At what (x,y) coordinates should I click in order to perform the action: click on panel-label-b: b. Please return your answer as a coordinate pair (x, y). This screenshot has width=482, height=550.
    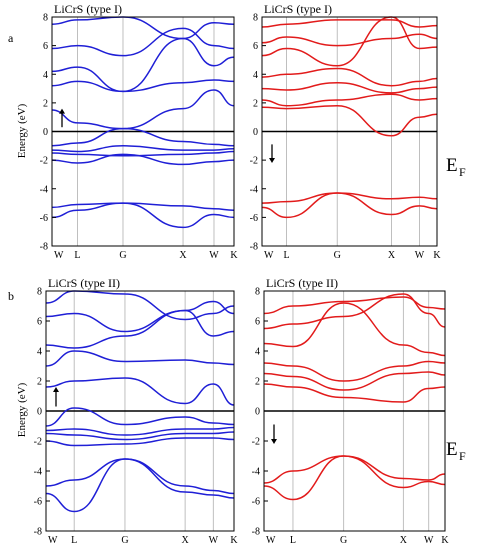
    Looking at the image, I should click on (11, 296).